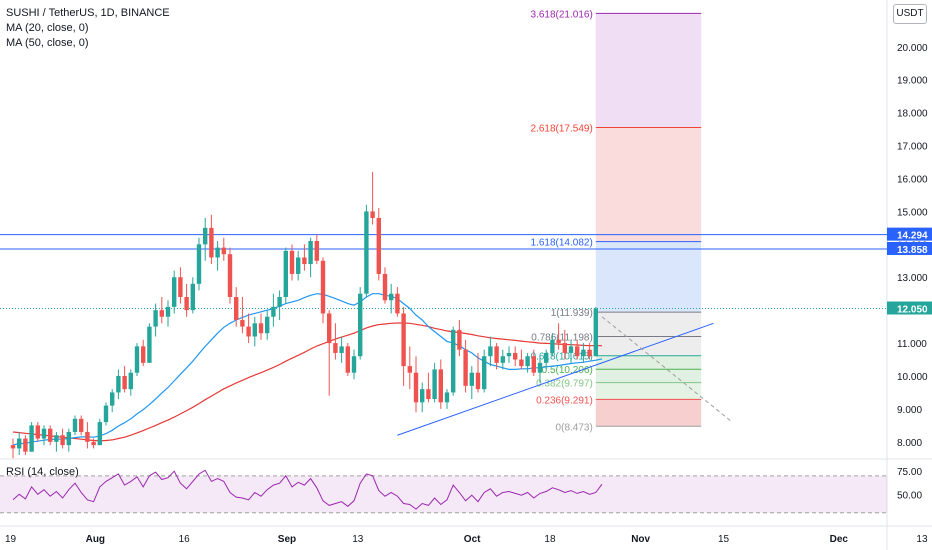  Describe the element at coordinates (912, 377) in the screenshot. I see `price-tick-label: 10.000` at that location.